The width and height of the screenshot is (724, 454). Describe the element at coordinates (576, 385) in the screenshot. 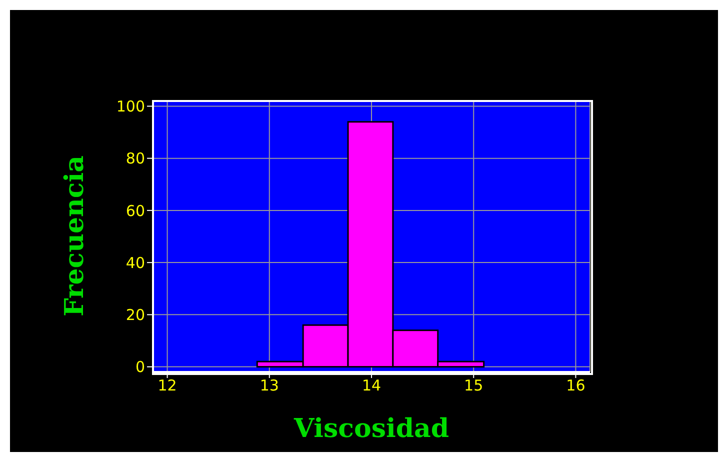

I see `x-tick-label: 16` at that location.